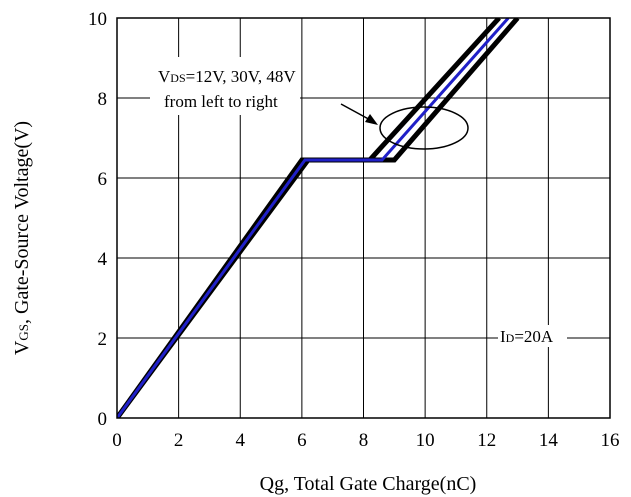 Image resolution: width=631 pixels, height=497 pixels. Describe the element at coordinates (425, 440) in the screenshot. I see `x-tick-label: 10` at that location.